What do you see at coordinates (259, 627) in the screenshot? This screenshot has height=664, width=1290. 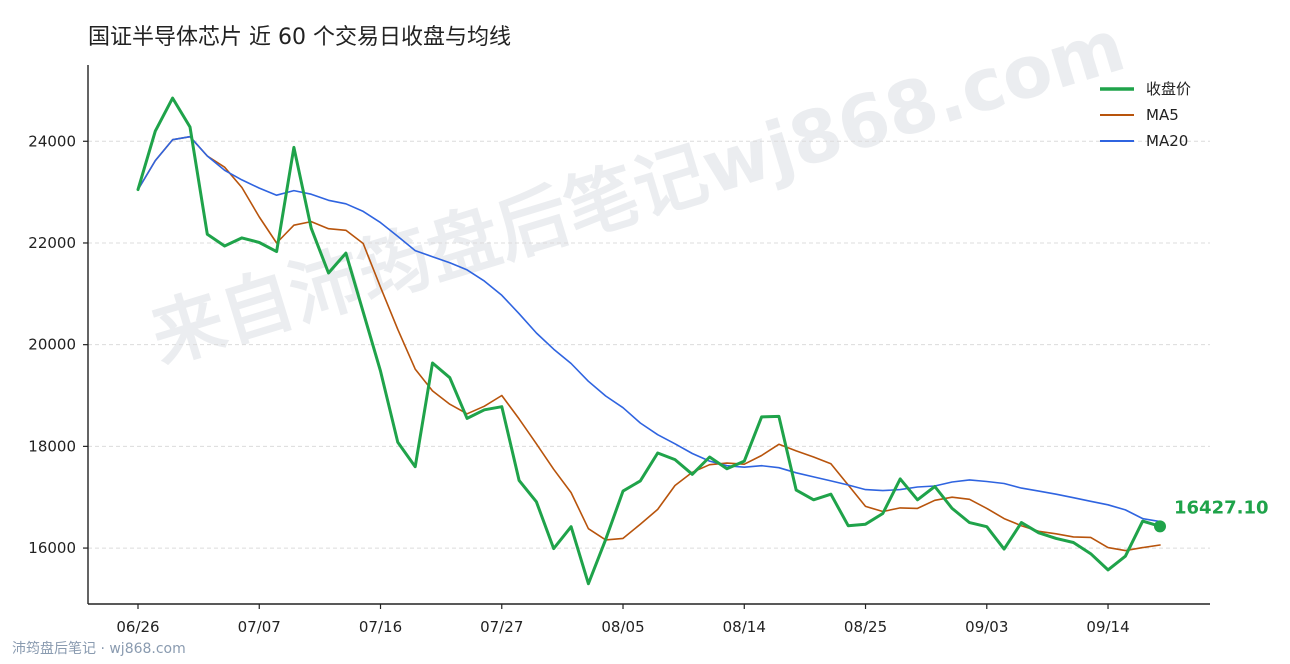 I see `x-tick-label: 07/07` at bounding box center [259, 627].